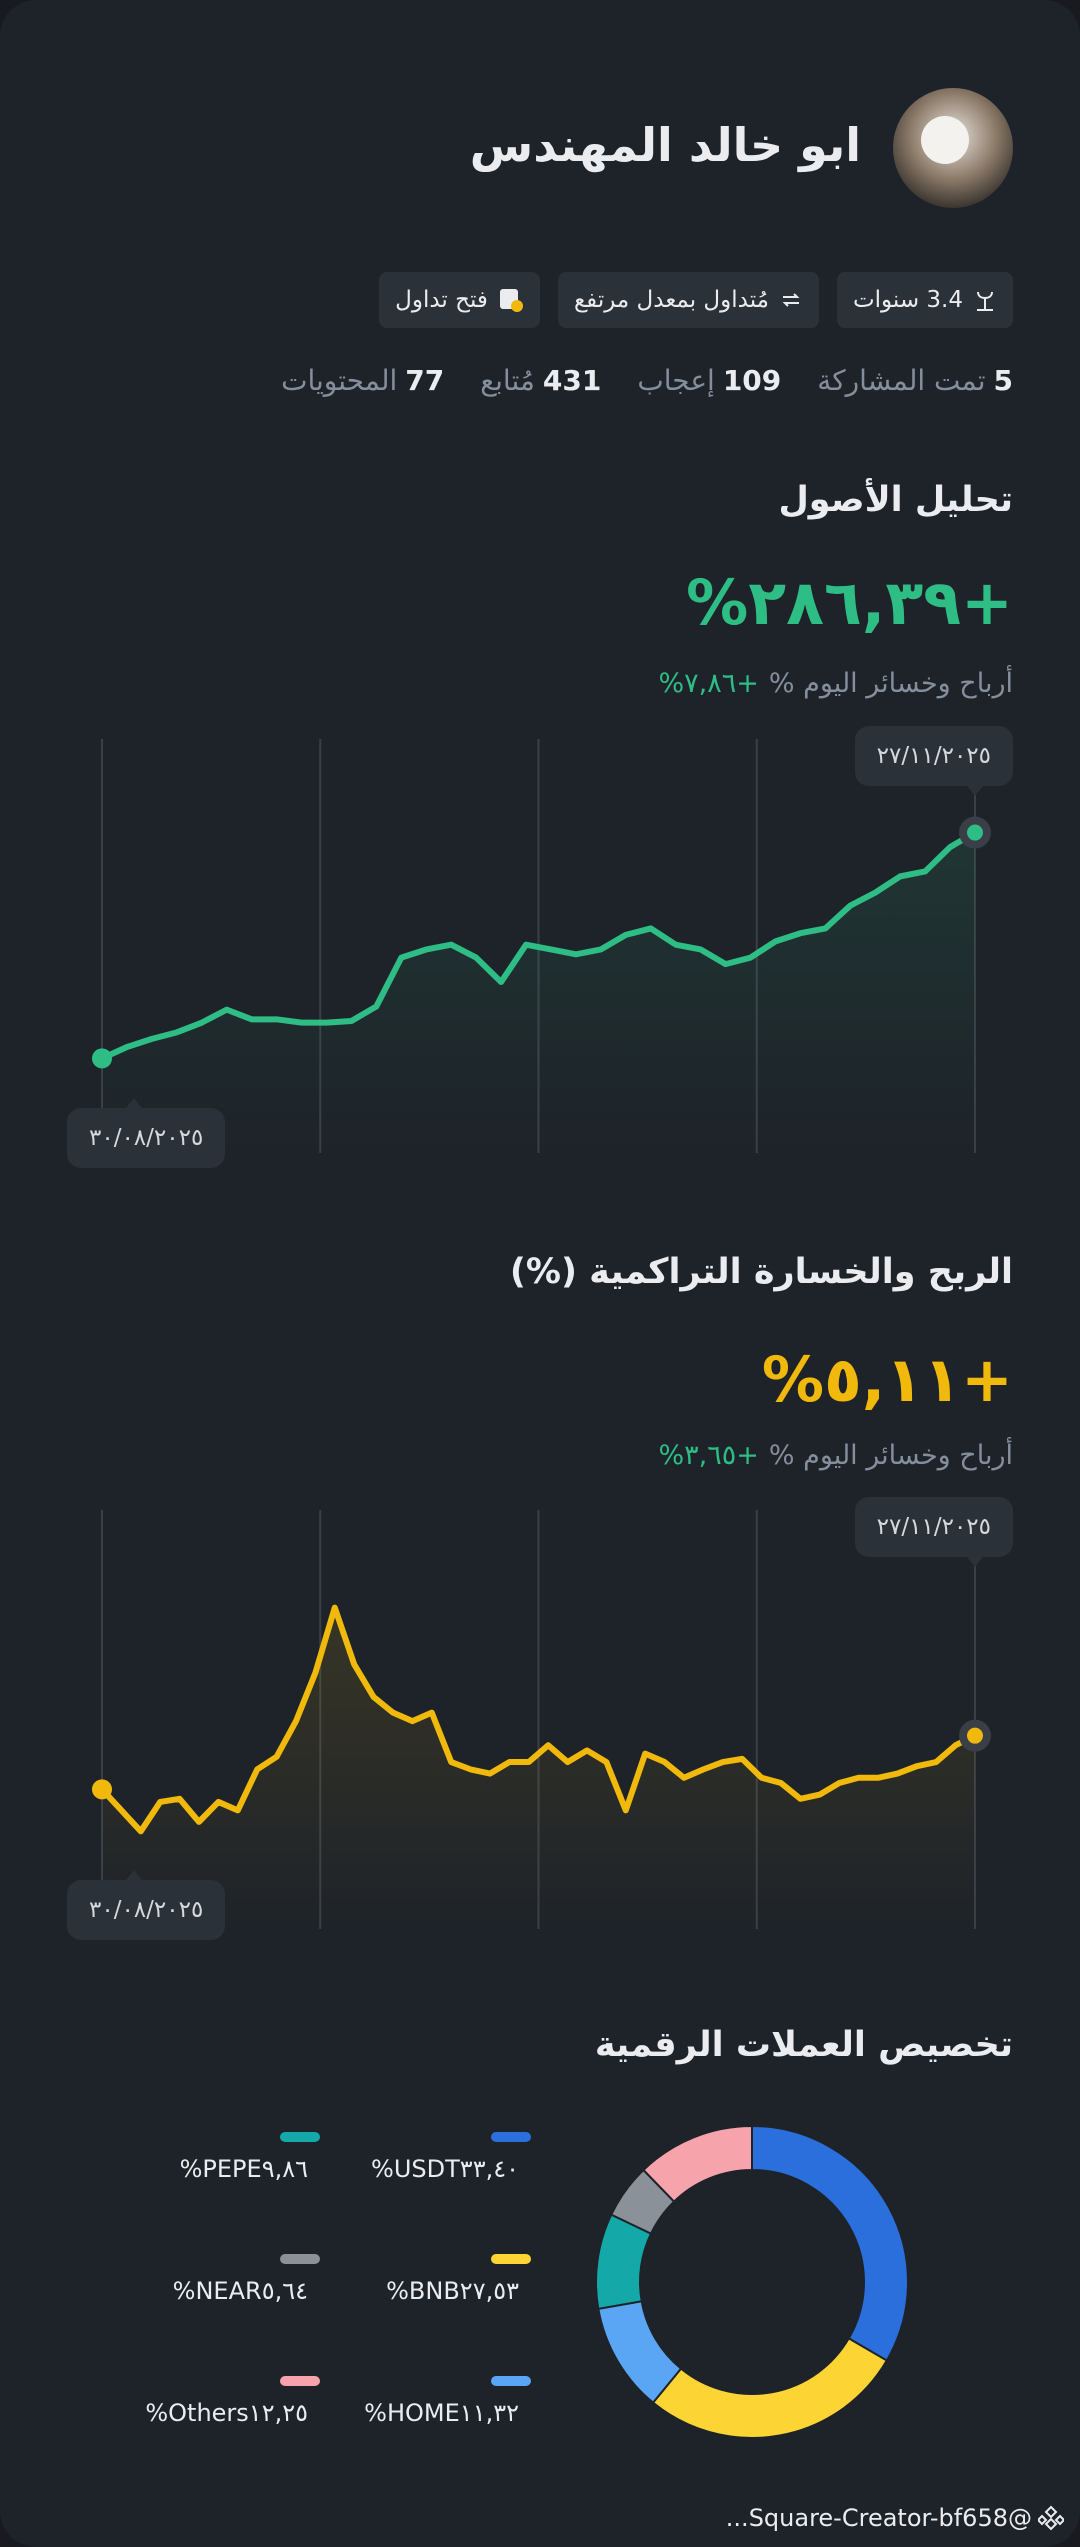  I want to click on legend-entry: BNB٢٧,٥٣%, so click(458, 2291).